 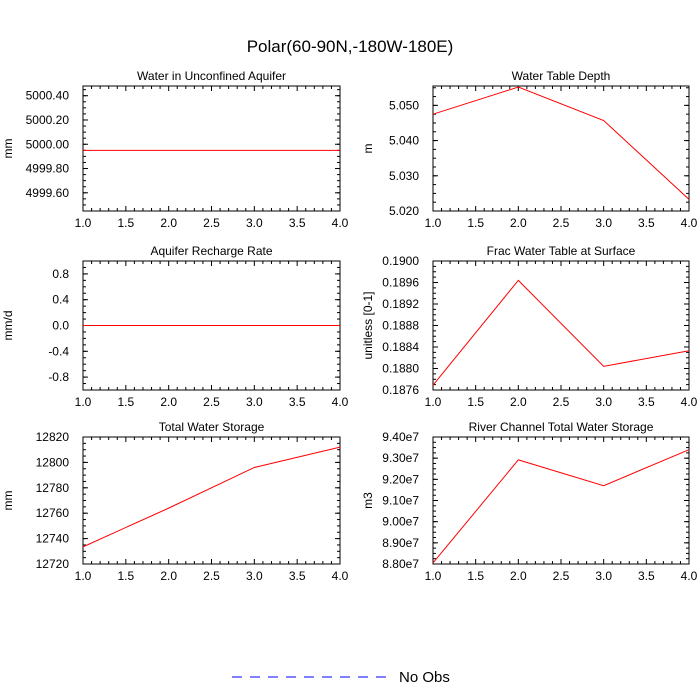 What do you see at coordinates (561, 427) in the screenshot?
I see `panel-title: River Channel Total Water Storage` at bounding box center [561, 427].